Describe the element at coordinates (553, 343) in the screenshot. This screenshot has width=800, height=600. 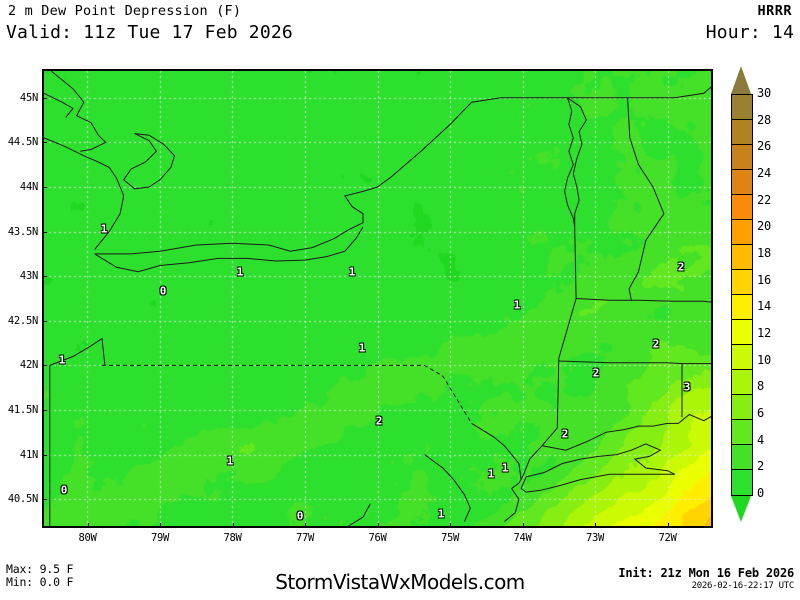
I see `ny-east-border` at that location.